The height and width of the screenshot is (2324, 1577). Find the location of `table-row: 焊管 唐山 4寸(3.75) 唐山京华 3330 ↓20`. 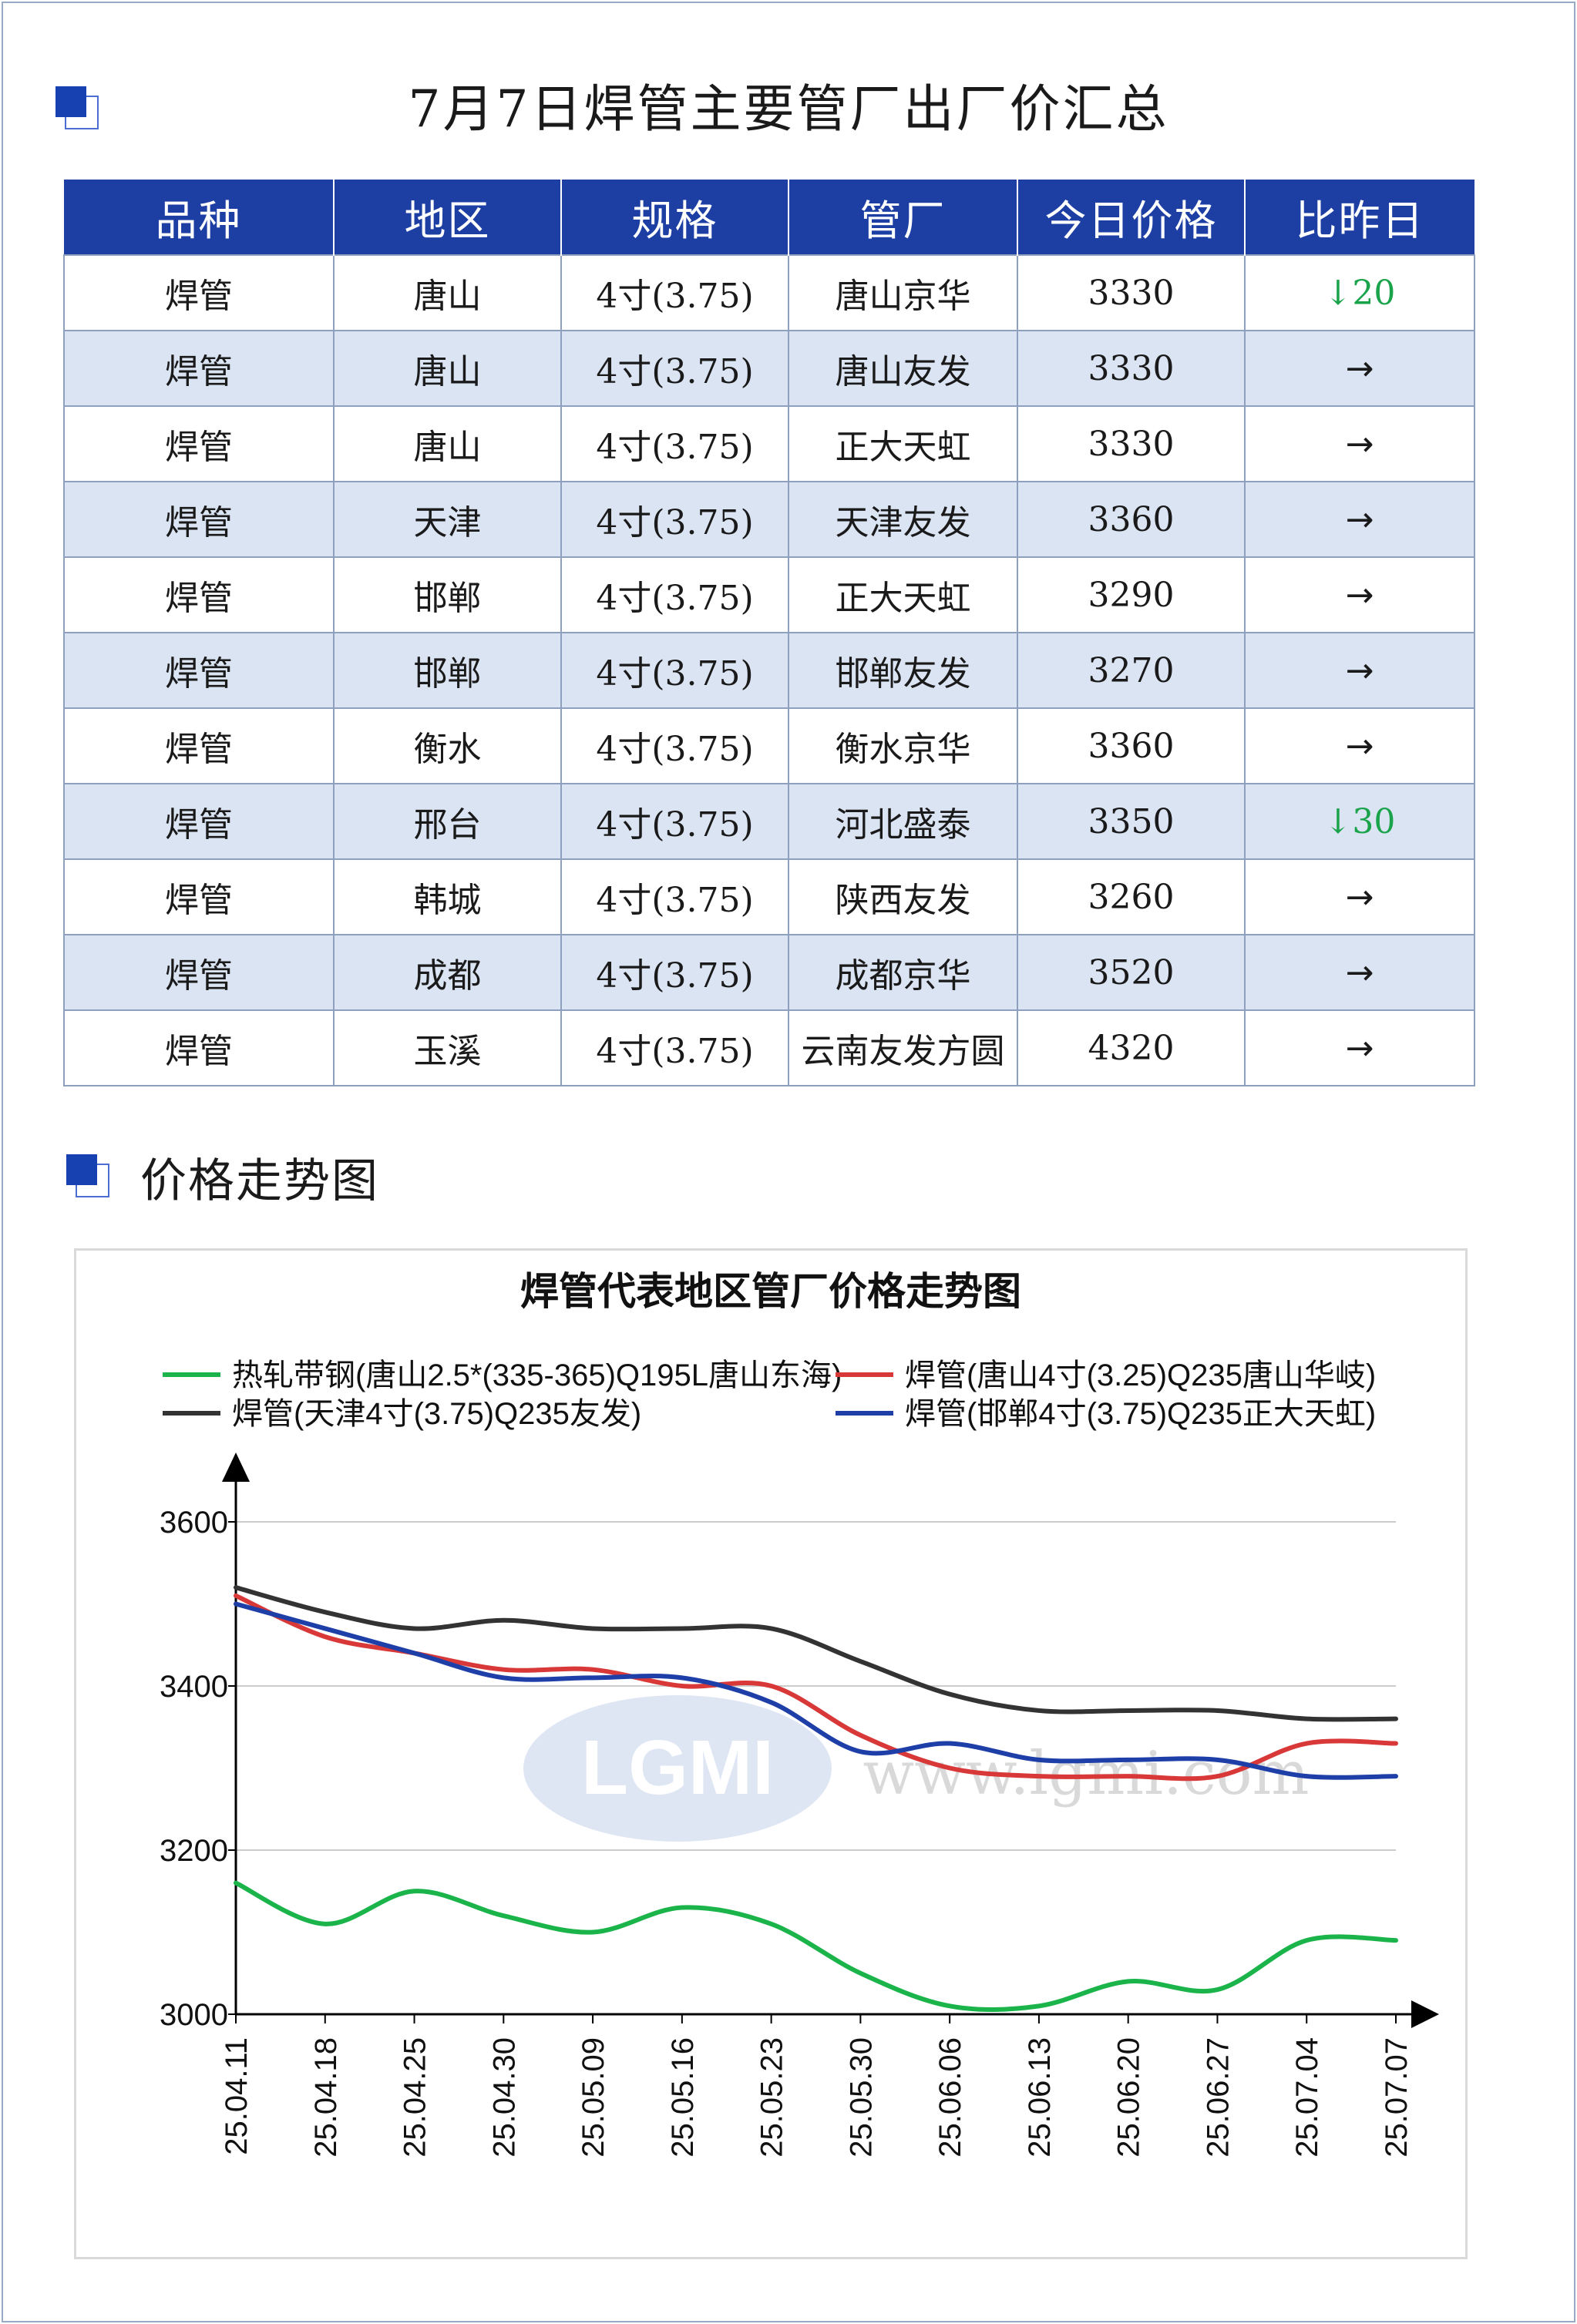

table-row: 焊管 唐山 4寸(3.75) 唐山京华 3330 ↓20 is located at coordinates (769, 292).